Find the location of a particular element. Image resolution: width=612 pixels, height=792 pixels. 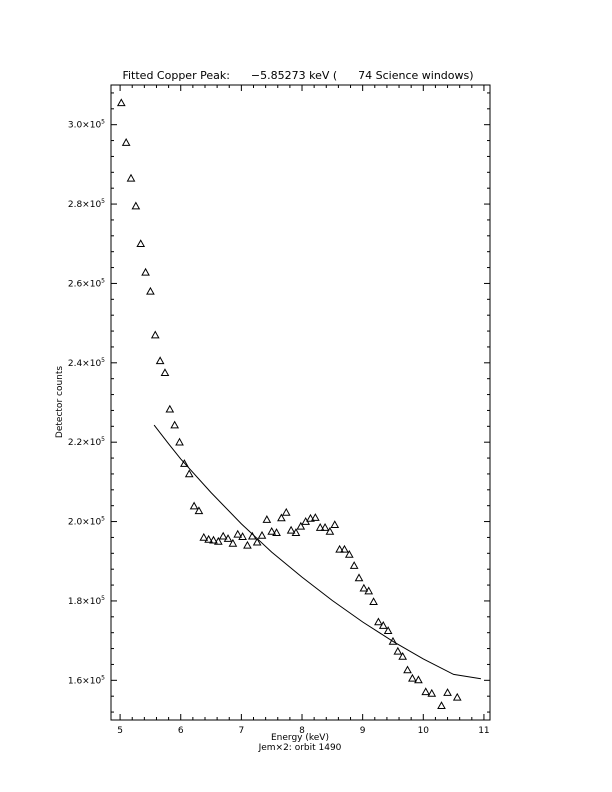

x-axis-label: Energy (keV) is located at coordinates (300, 738).